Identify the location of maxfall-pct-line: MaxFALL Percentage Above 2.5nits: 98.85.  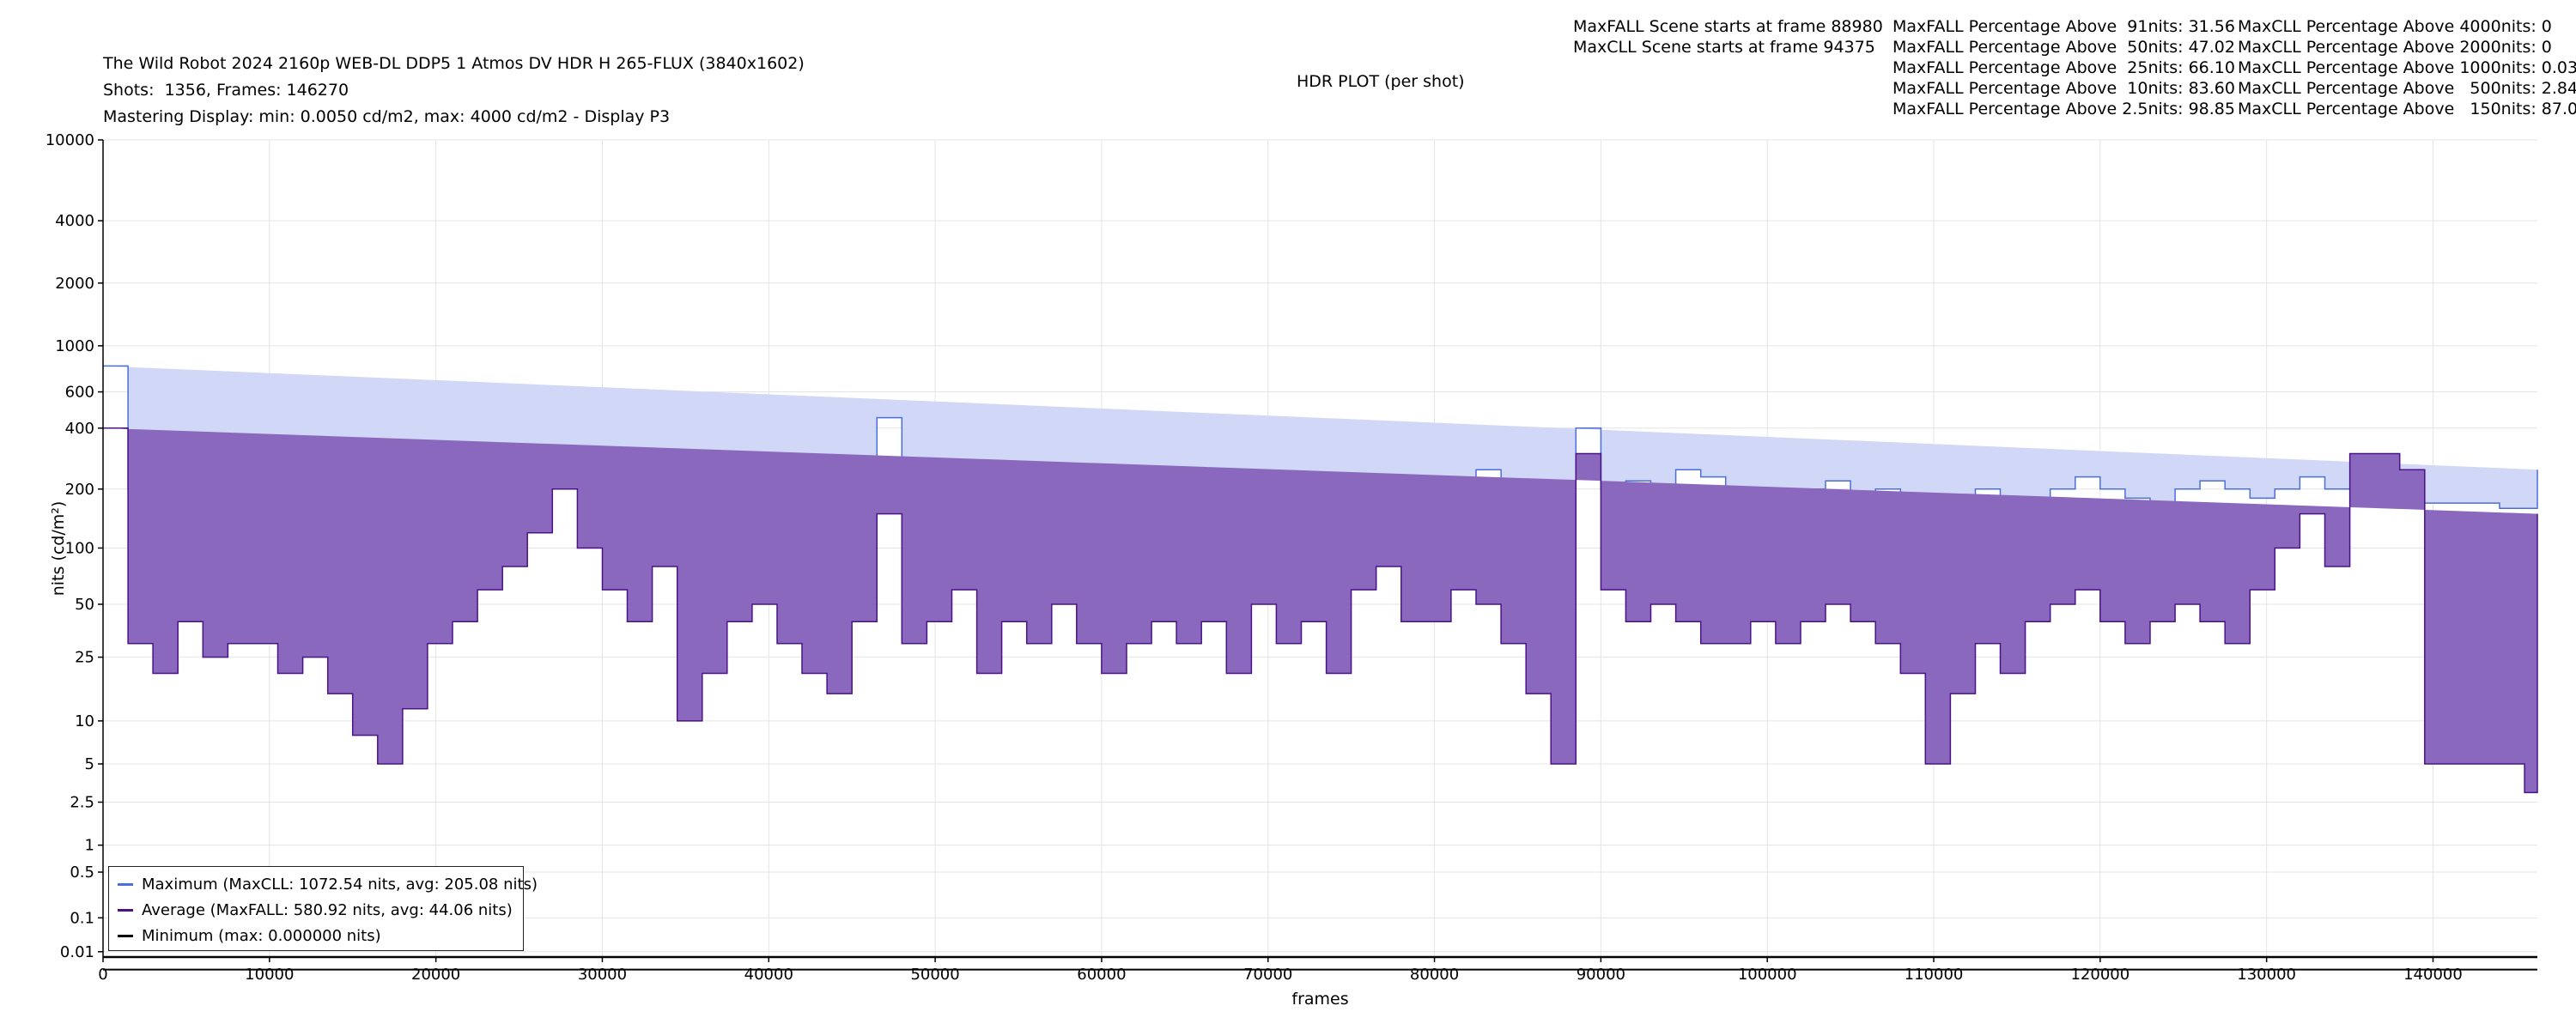
(2064, 109).